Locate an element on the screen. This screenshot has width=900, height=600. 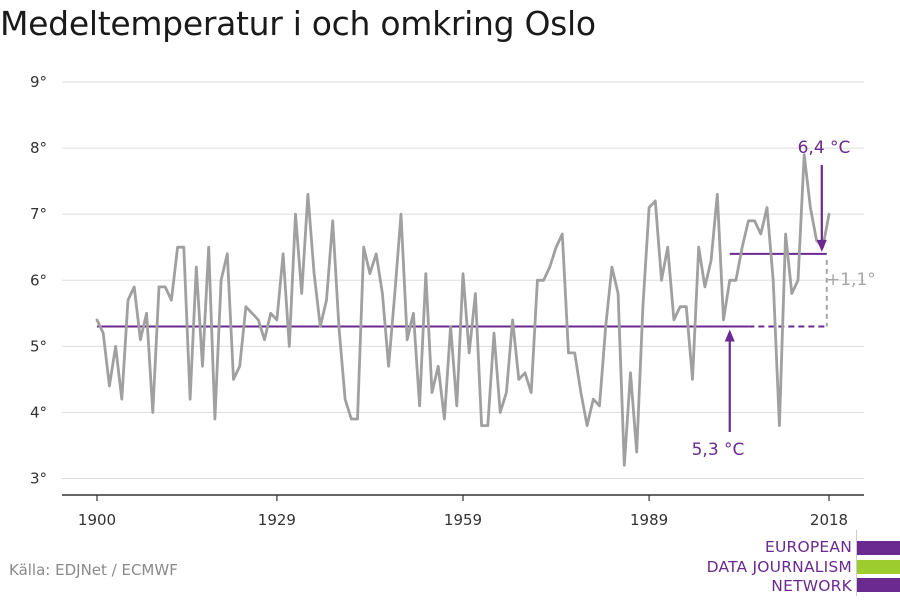
logo-line-2: DATA JOURNALISM is located at coordinates (779, 566).